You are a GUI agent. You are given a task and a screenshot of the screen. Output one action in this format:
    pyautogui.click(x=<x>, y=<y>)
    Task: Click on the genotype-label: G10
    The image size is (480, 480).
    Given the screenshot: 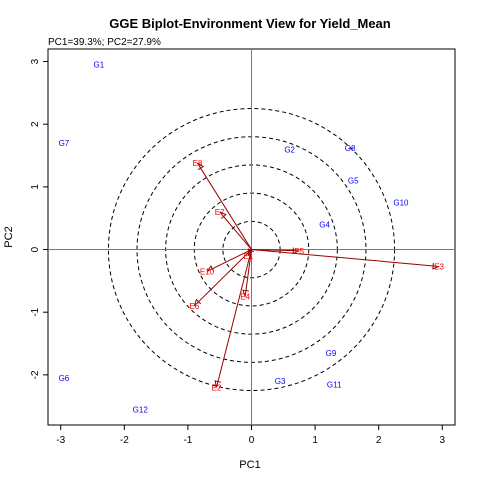 What is the action you would take?
    pyautogui.click(x=401, y=203)
    